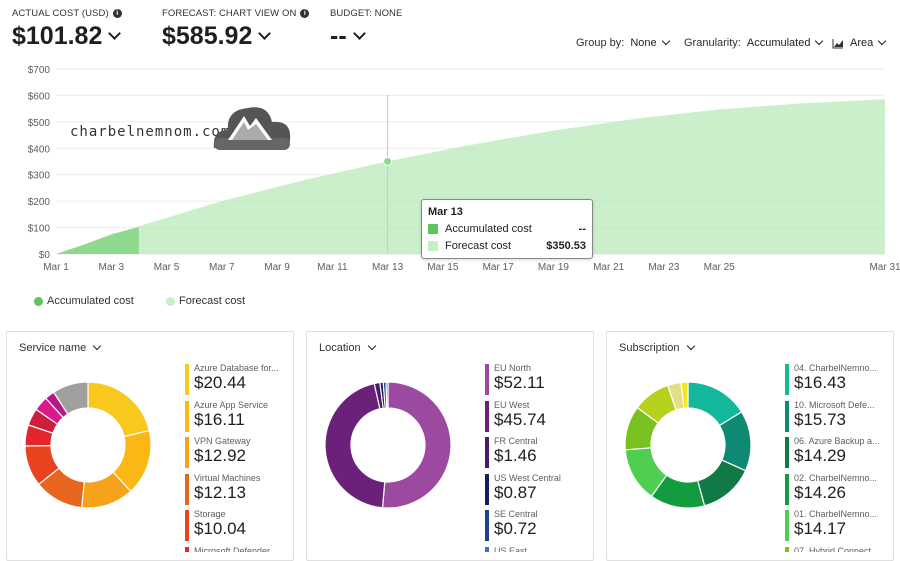  What do you see at coordinates (235, 417) in the screenshot?
I see `list-item: Azure App Service $16.11` at bounding box center [235, 417].